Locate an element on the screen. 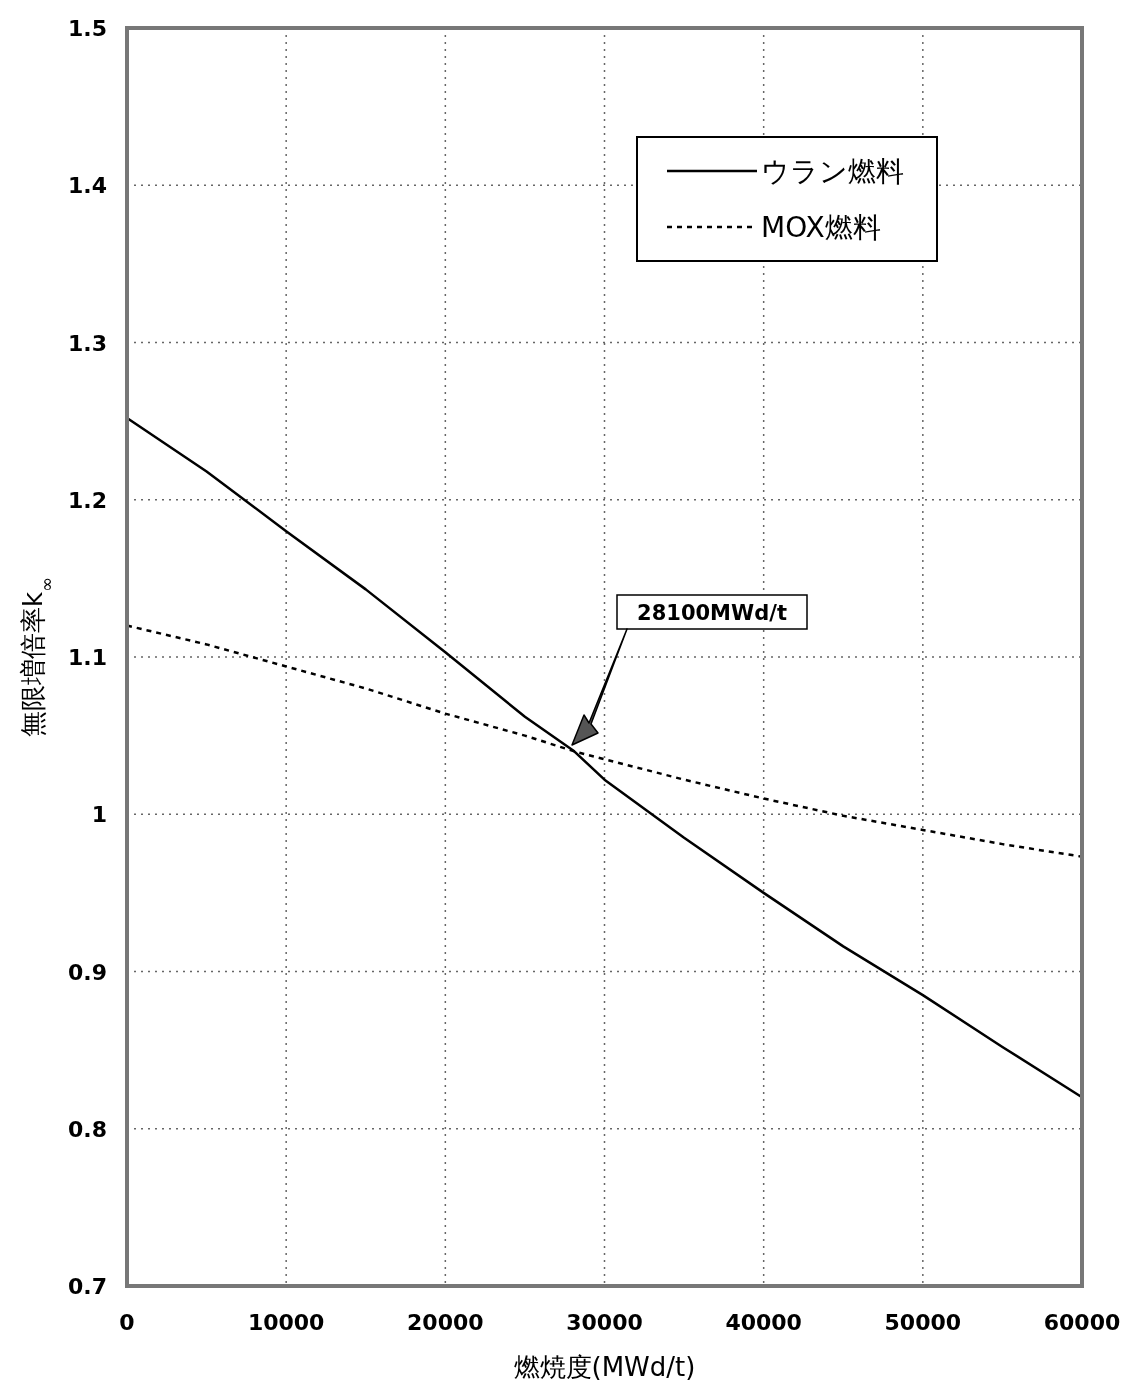 This screenshot has height=1388, width=1129. x-tick-label: 10000 is located at coordinates (286, 1322).